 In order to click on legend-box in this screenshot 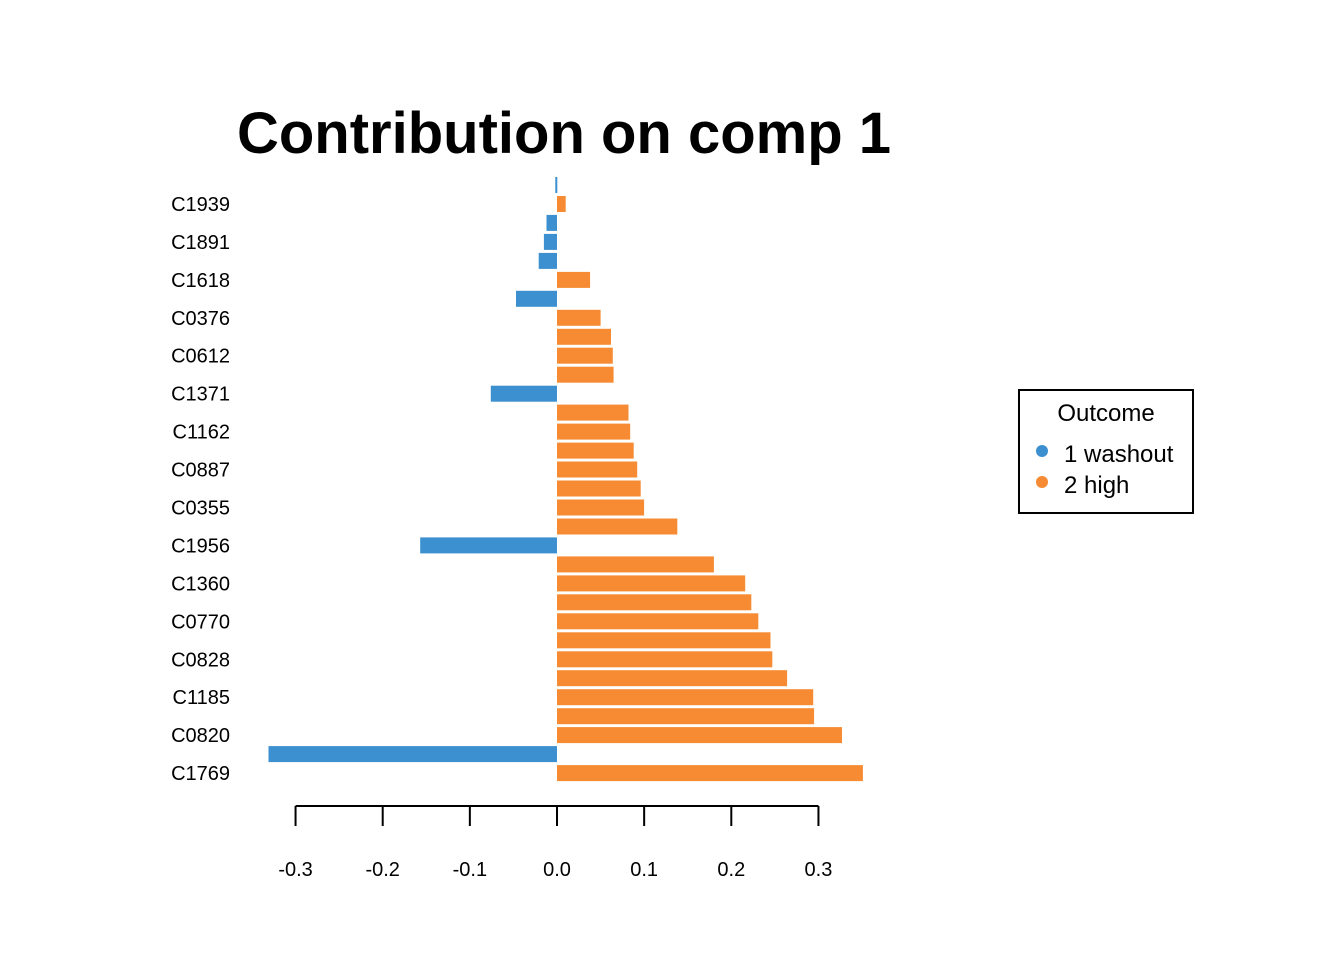, I will do `click(1106, 451)`.